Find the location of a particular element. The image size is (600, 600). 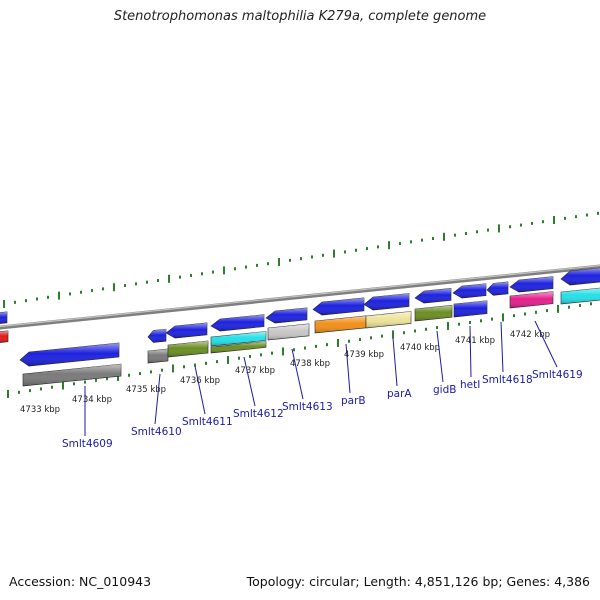

gene-label: gidB is located at coordinates (444, 390).